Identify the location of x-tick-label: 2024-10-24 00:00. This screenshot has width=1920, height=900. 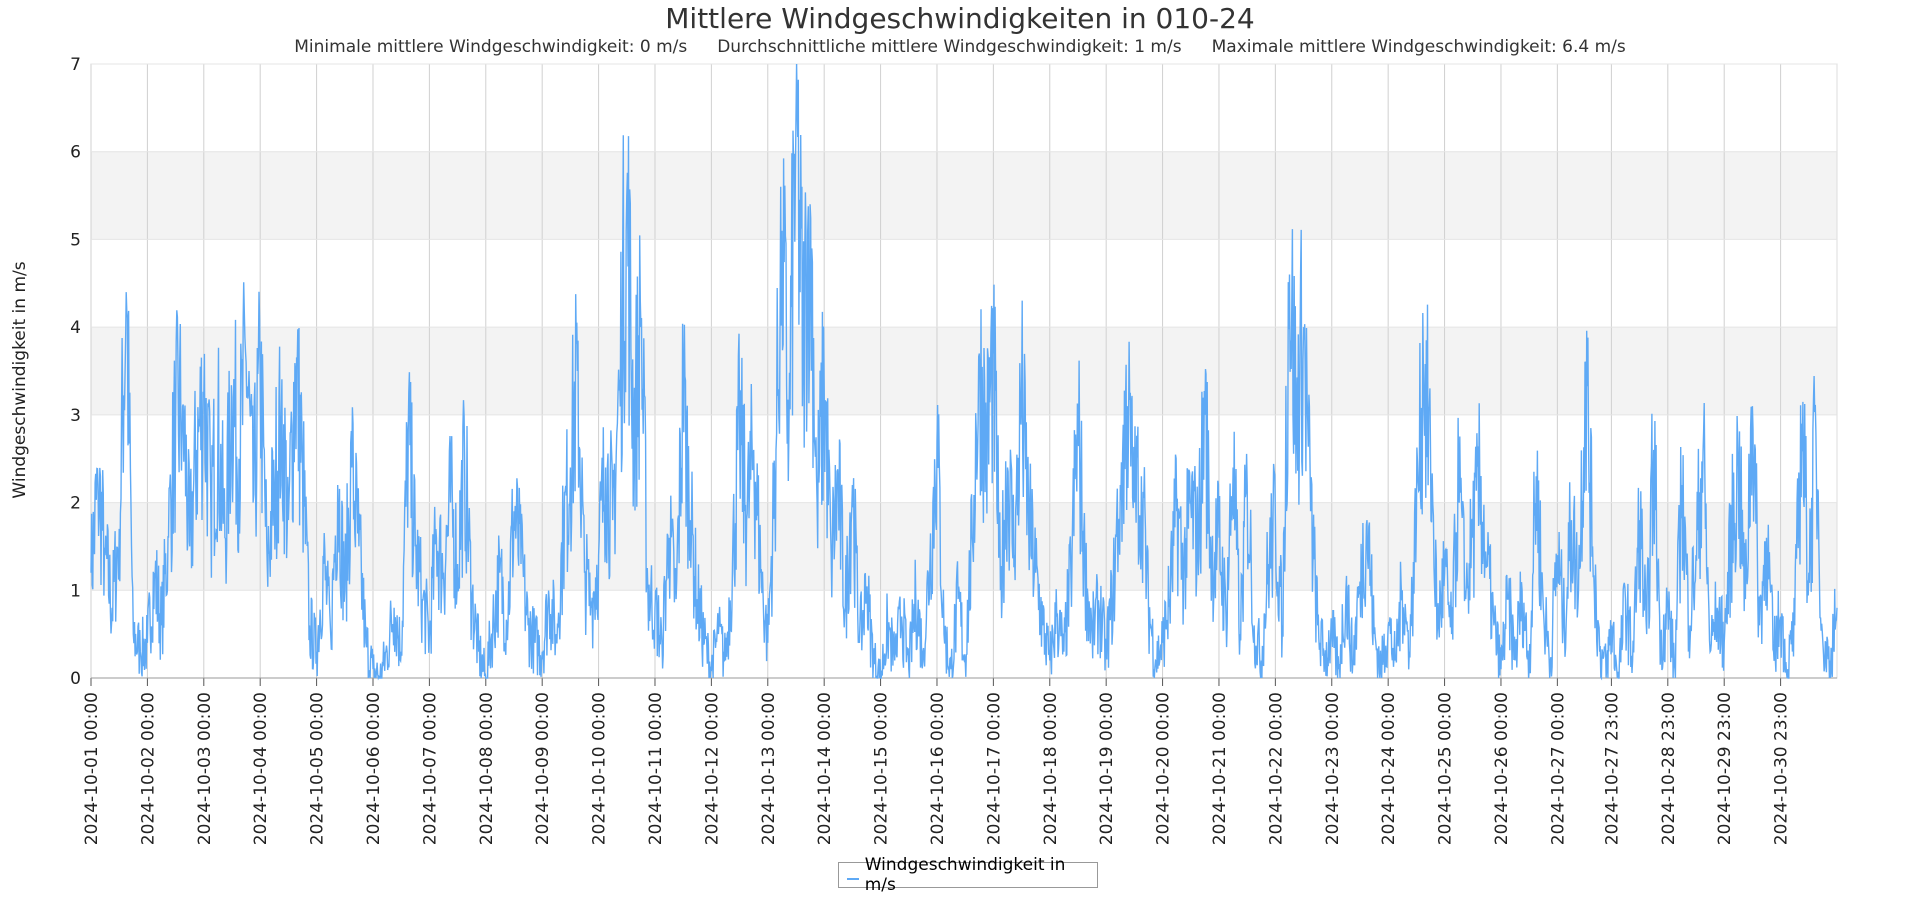
(1389, 768).